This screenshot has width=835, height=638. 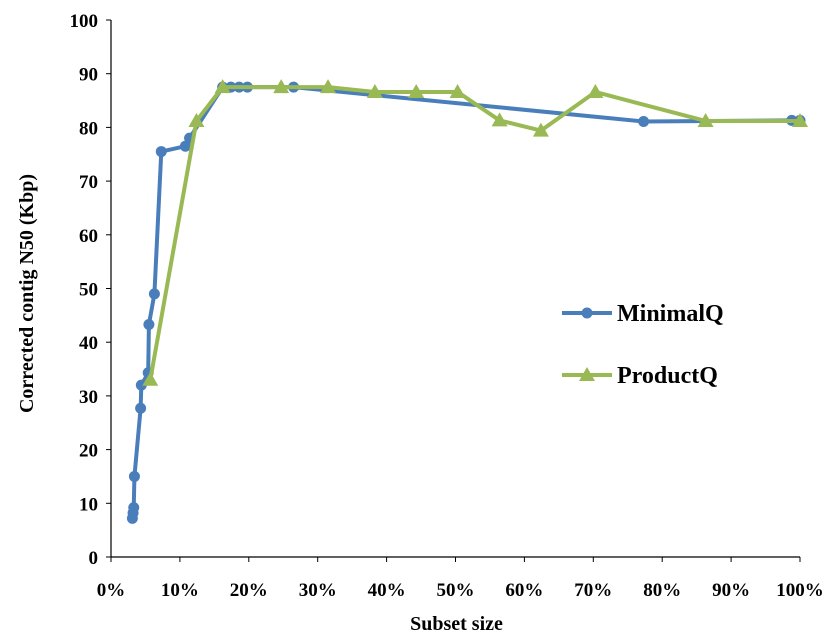 I want to click on x-tick-label: 20%, so click(x=249, y=590).